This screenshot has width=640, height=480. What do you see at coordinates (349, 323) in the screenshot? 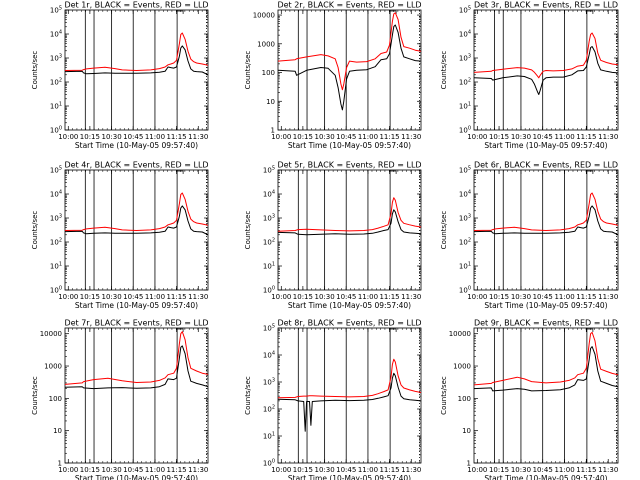
I see `chart-title: Det 8r, BLACK = Events, RED = LLD` at bounding box center [349, 323].